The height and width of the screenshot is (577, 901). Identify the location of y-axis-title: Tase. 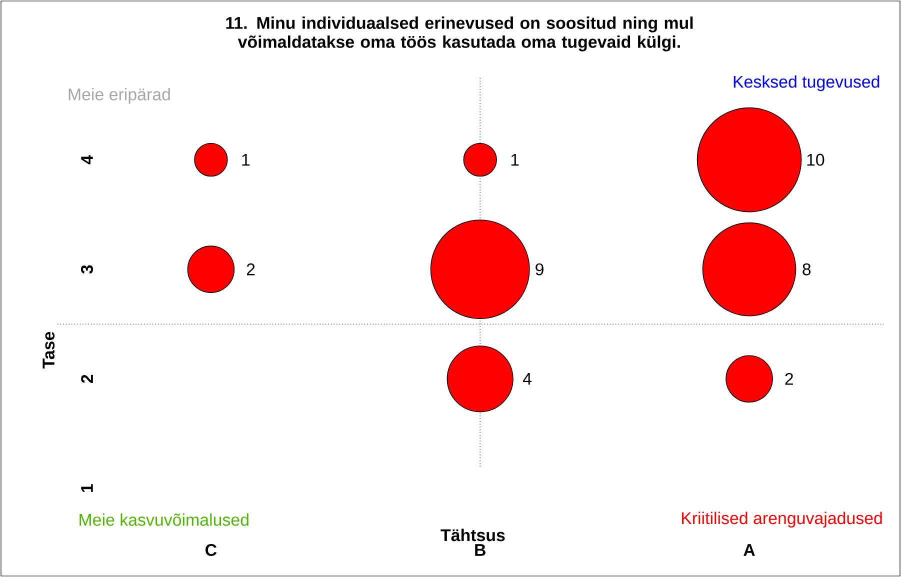
(48, 350).